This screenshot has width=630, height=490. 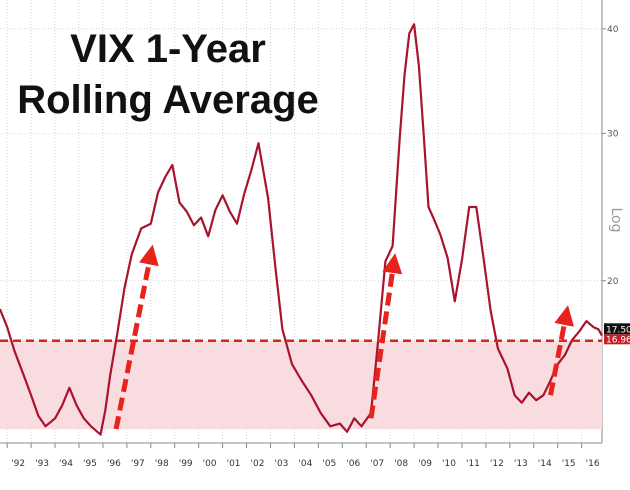 I want to click on x-tick-label-'07: '07, so click(x=377, y=464).